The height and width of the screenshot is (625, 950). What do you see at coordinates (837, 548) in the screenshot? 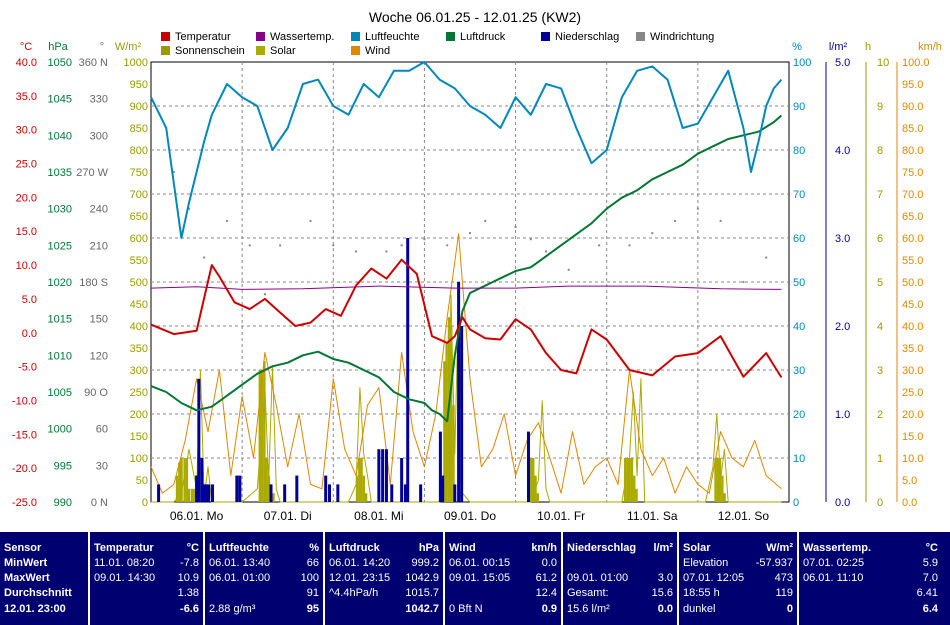
I see `stats-column-title: Wassertemp.` at bounding box center [837, 548].